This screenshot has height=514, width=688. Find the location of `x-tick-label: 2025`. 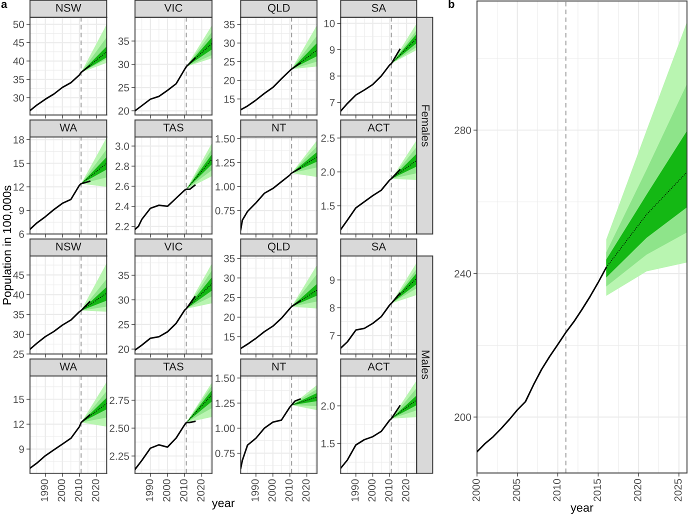

x-tick-label: 2025 is located at coordinates (678, 490).